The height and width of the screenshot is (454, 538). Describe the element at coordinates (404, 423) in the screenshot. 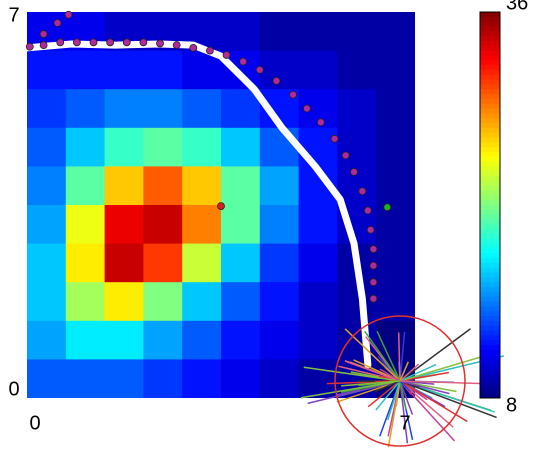

I see `x-tick-label: 7` at that location.